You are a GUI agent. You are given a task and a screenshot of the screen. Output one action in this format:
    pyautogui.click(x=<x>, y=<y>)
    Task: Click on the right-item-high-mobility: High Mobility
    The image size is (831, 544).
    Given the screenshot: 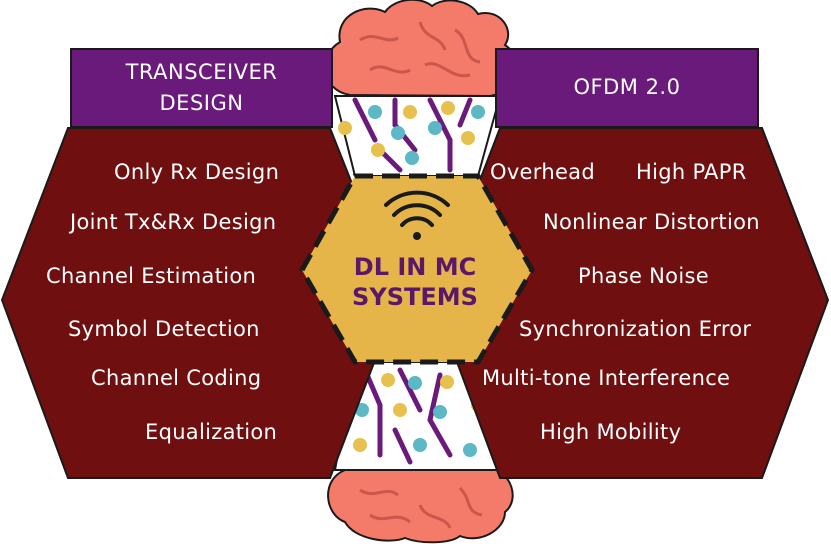 What is the action you would take?
    pyautogui.click(x=611, y=432)
    